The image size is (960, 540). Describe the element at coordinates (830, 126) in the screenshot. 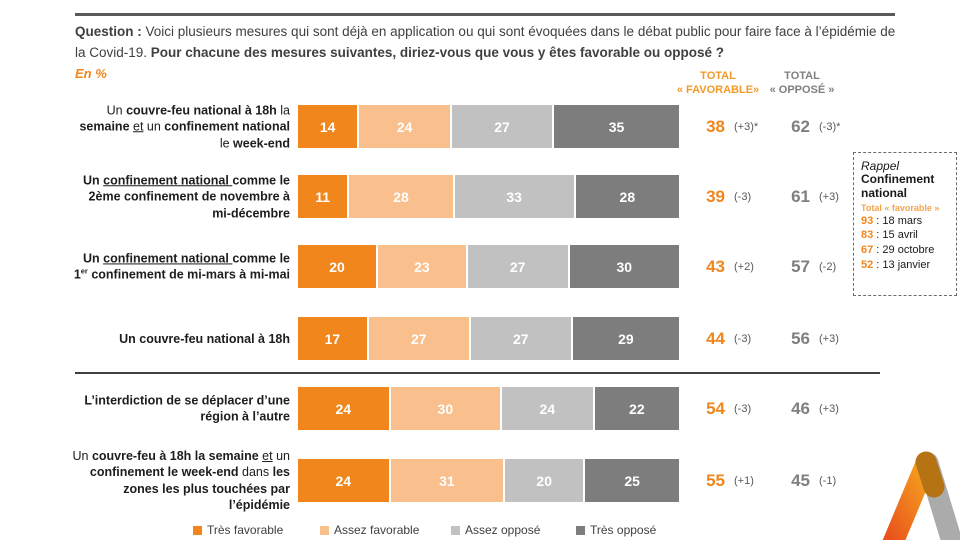

I see `total-oppose-change: (-3)*` at that location.